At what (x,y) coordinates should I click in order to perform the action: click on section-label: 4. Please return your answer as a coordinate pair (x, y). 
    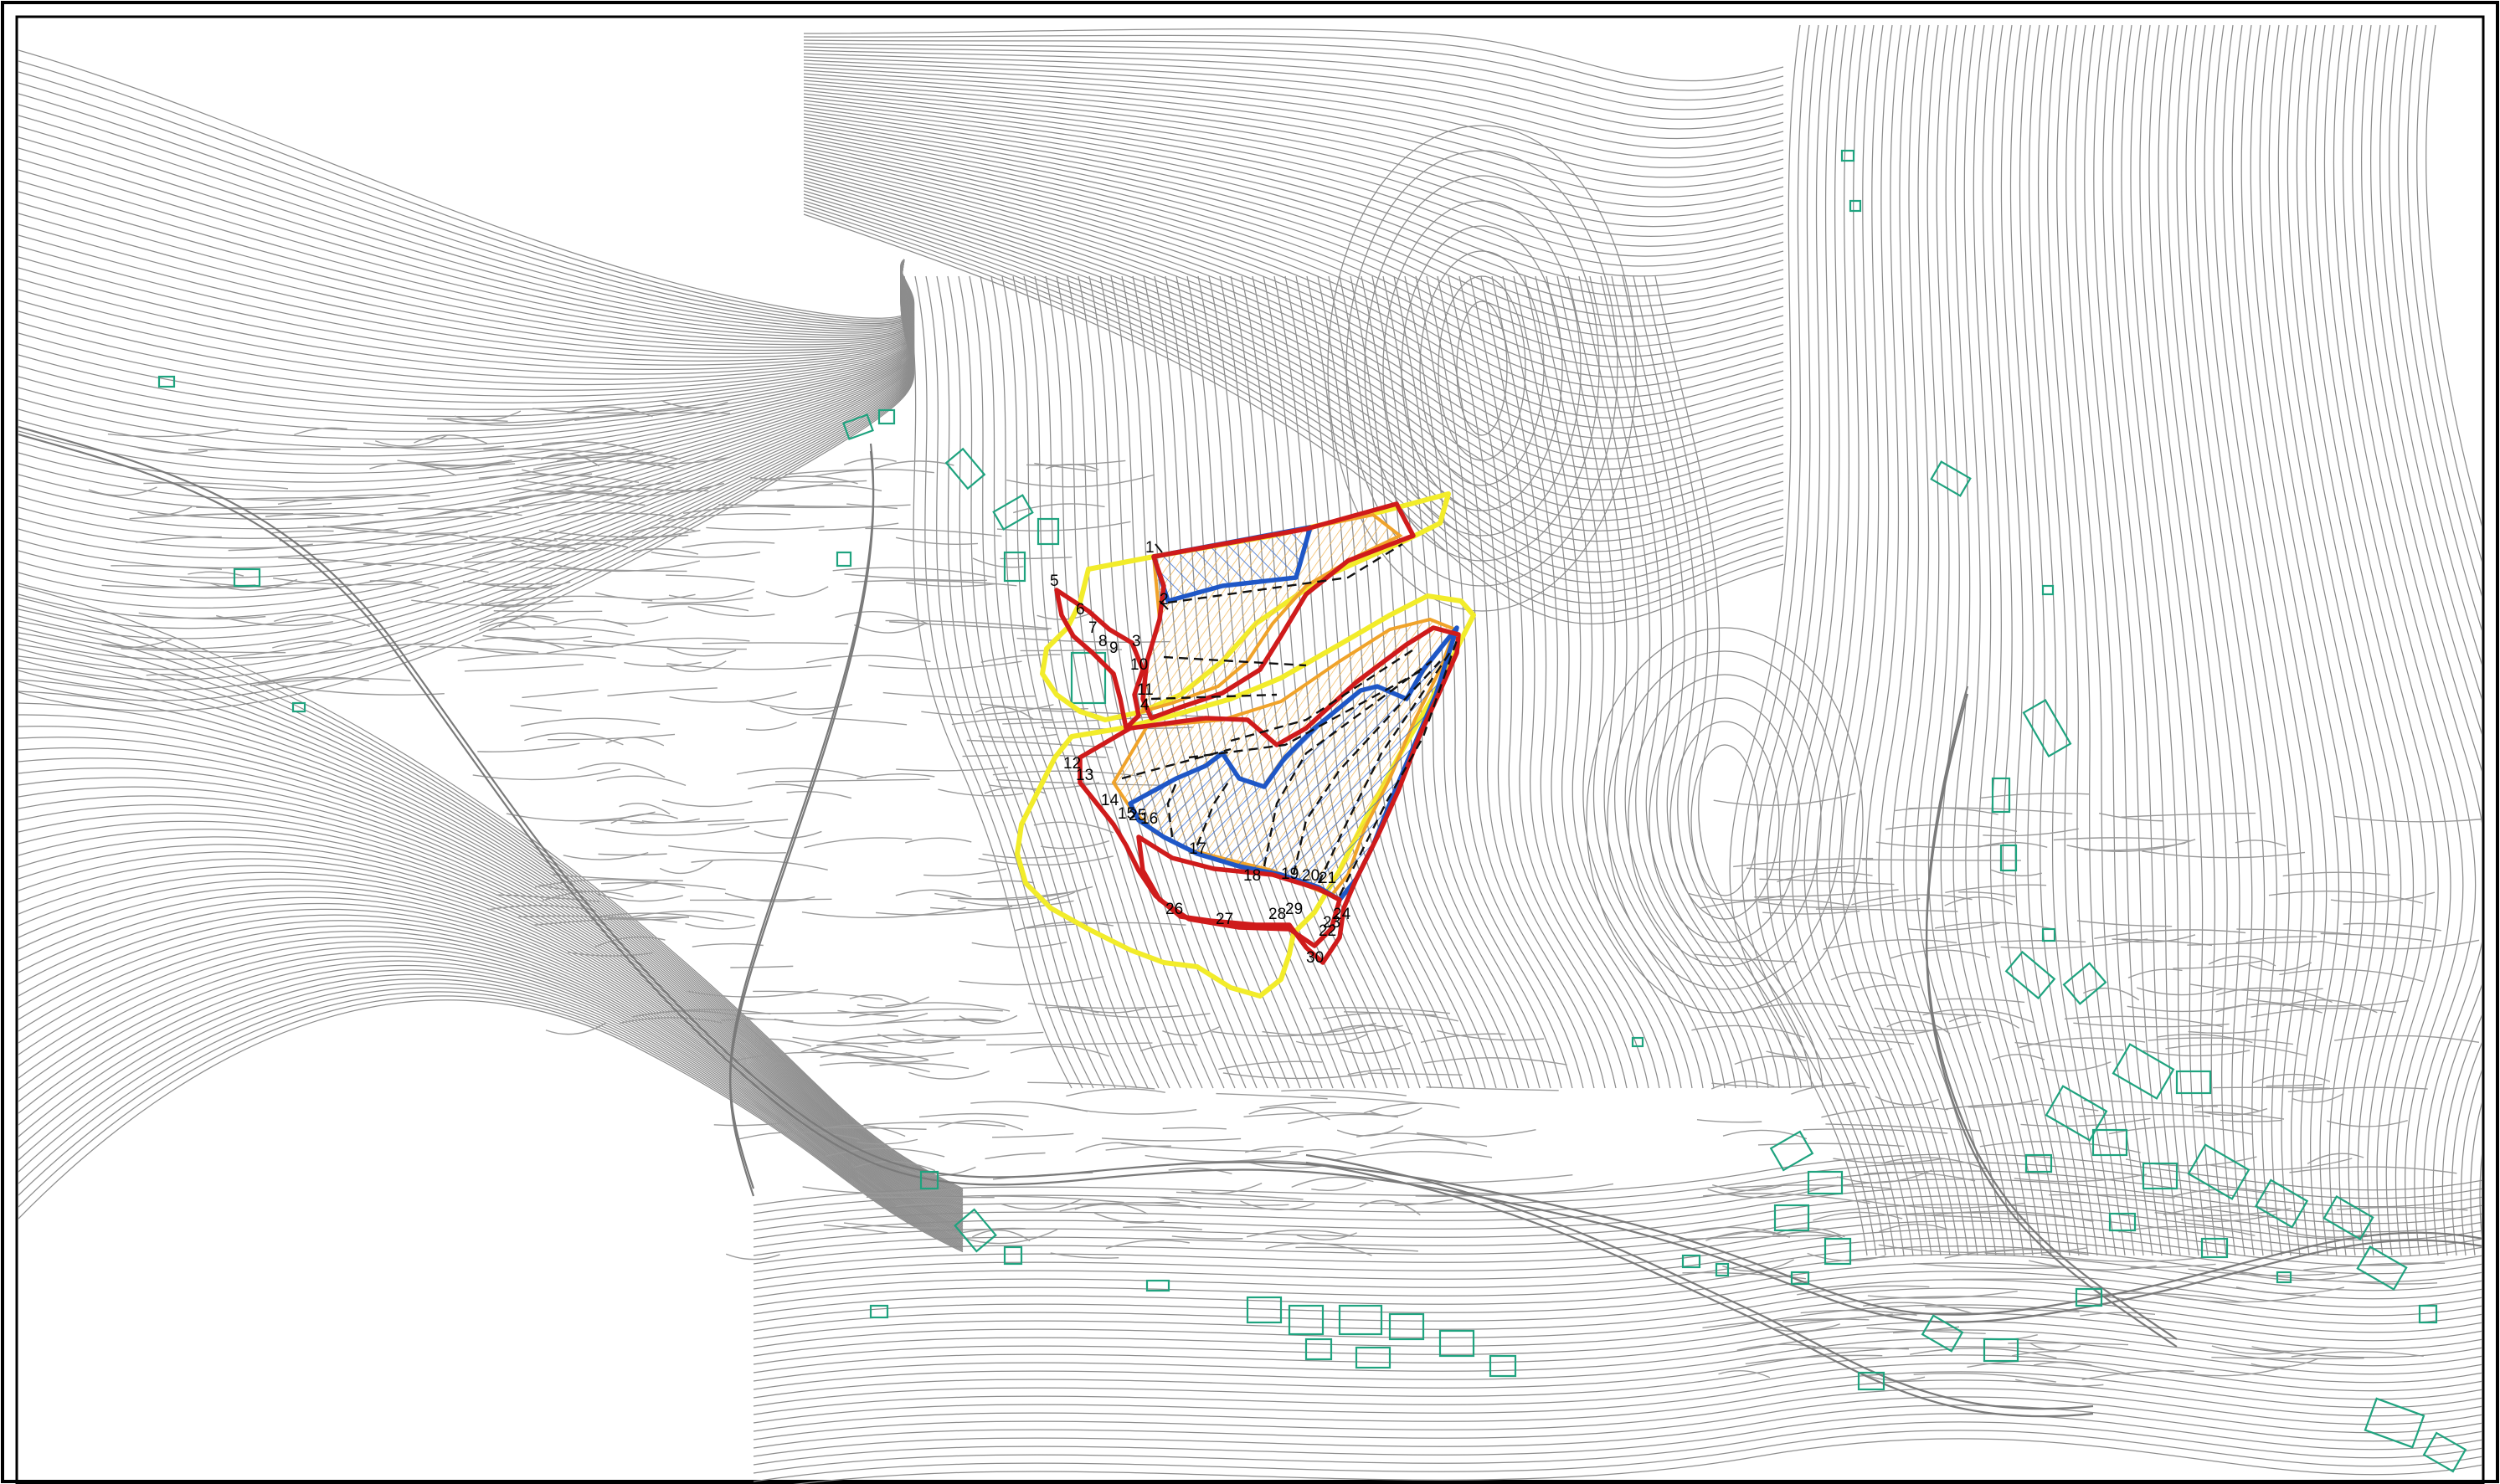
    Looking at the image, I should click on (1145, 705).